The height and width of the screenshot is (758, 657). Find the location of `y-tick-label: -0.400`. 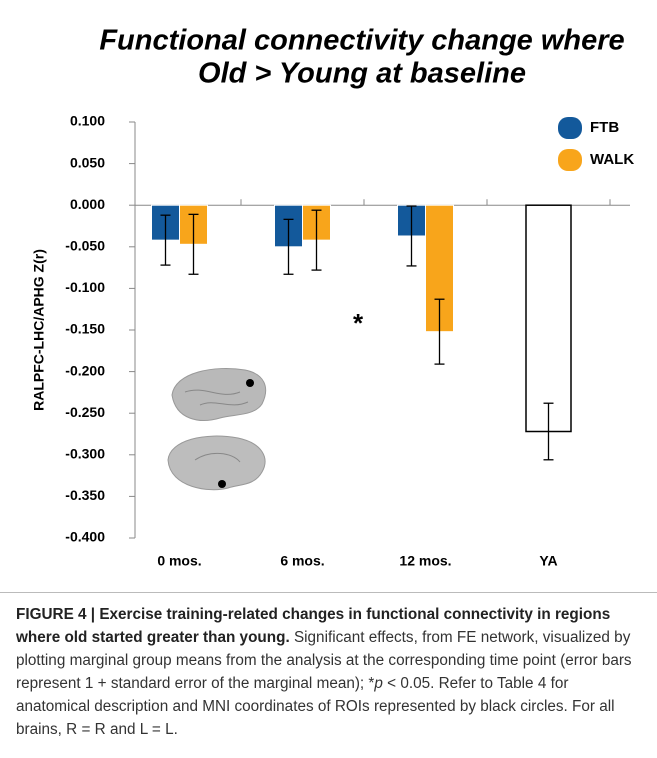

y-tick-label: -0.400 is located at coordinates (85, 537).